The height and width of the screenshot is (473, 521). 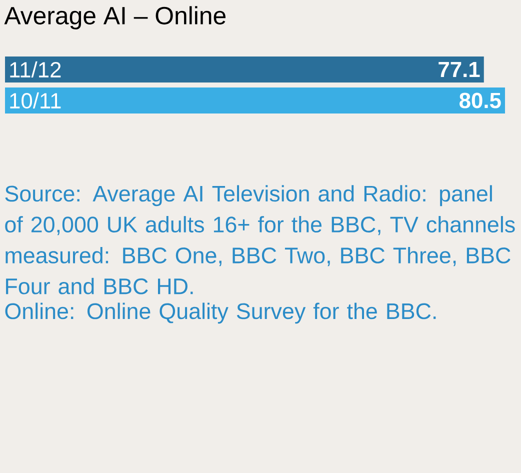 What do you see at coordinates (220, 313) in the screenshot?
I see `text: Online: Online Quality Survey for the BBC.` at bounding box center [220, 313].